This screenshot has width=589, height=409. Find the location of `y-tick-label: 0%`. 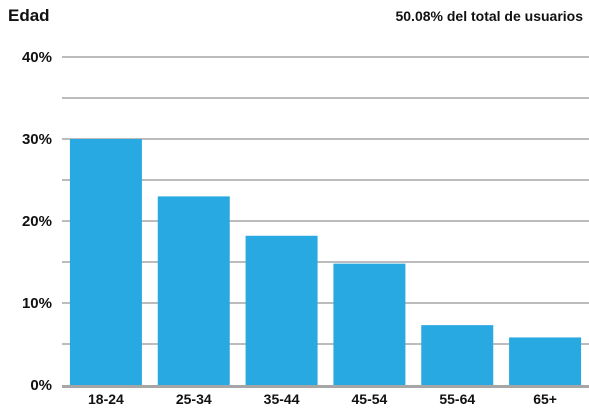

y-tick-label: 0% is located at coordinates (41, 385).